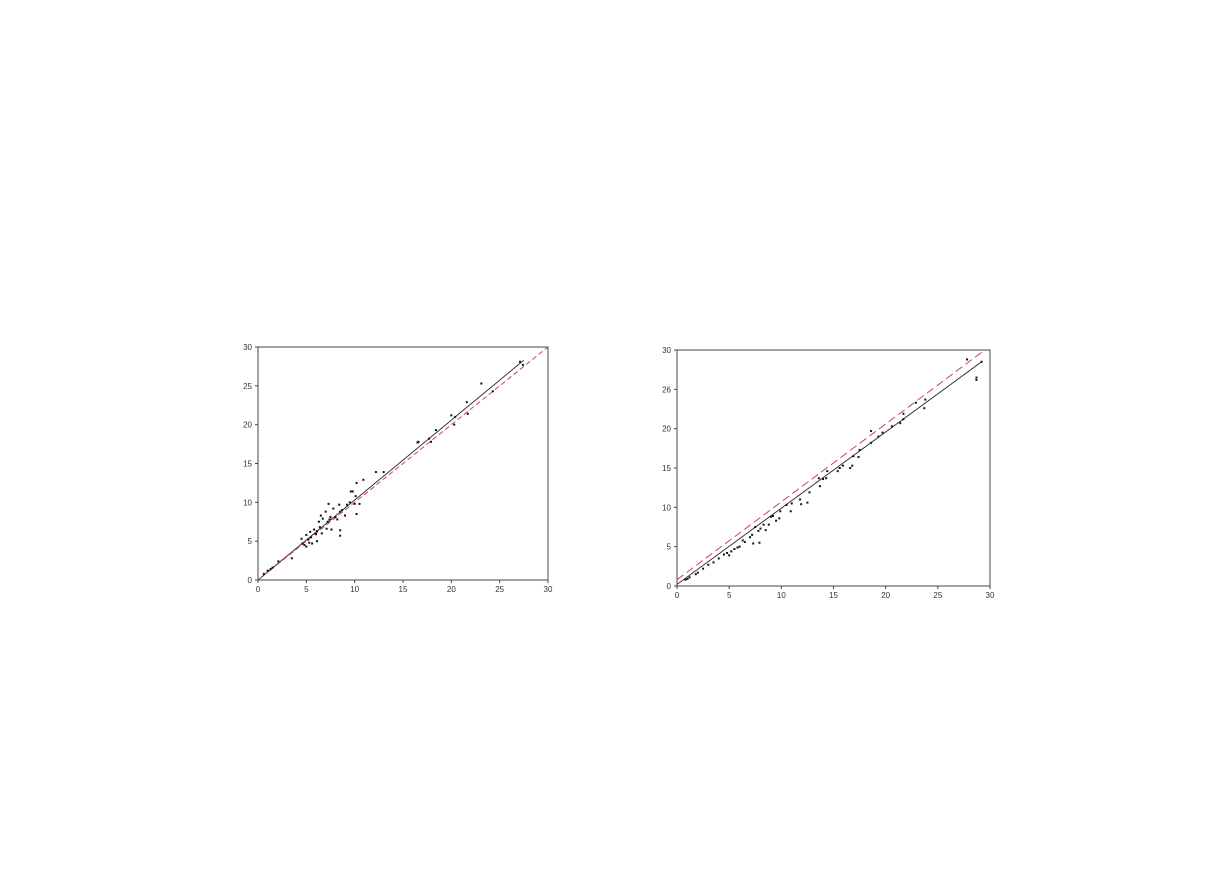  What do you see at coordinates (499, 589) in the screenshot?
I see `x-tick-label: 25` at bounding box center [499, 589].